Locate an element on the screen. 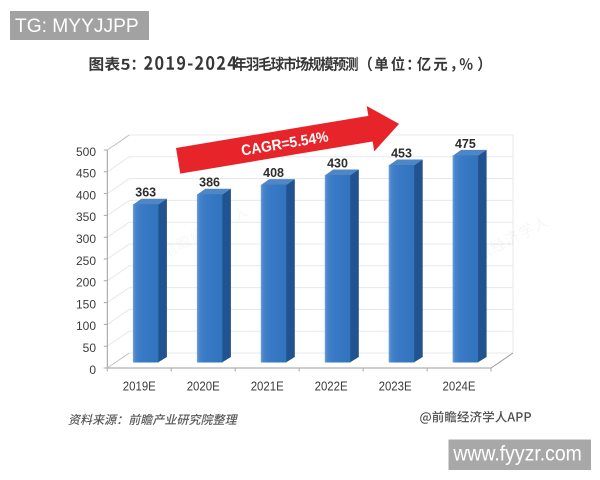 The image size is (600, 480). svg-text: 100 is located at coordinates (86, 326).